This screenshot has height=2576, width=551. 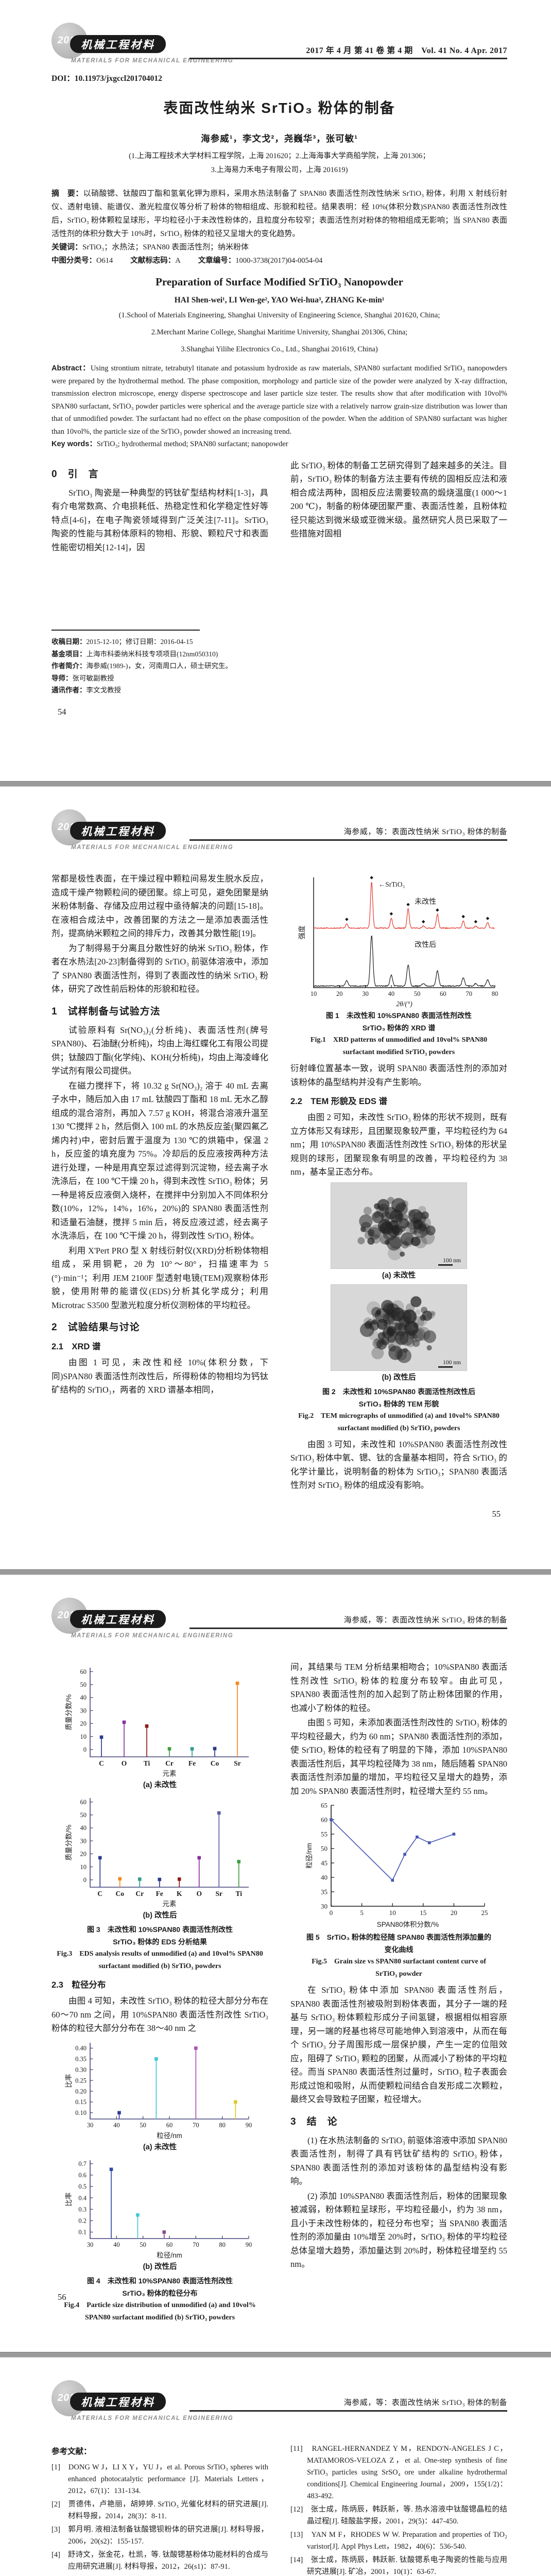 What do you see at coordinates (81, 2112) in the screenshot?
I see `svg-text: 0.10` at bounding box center [81, 2112].